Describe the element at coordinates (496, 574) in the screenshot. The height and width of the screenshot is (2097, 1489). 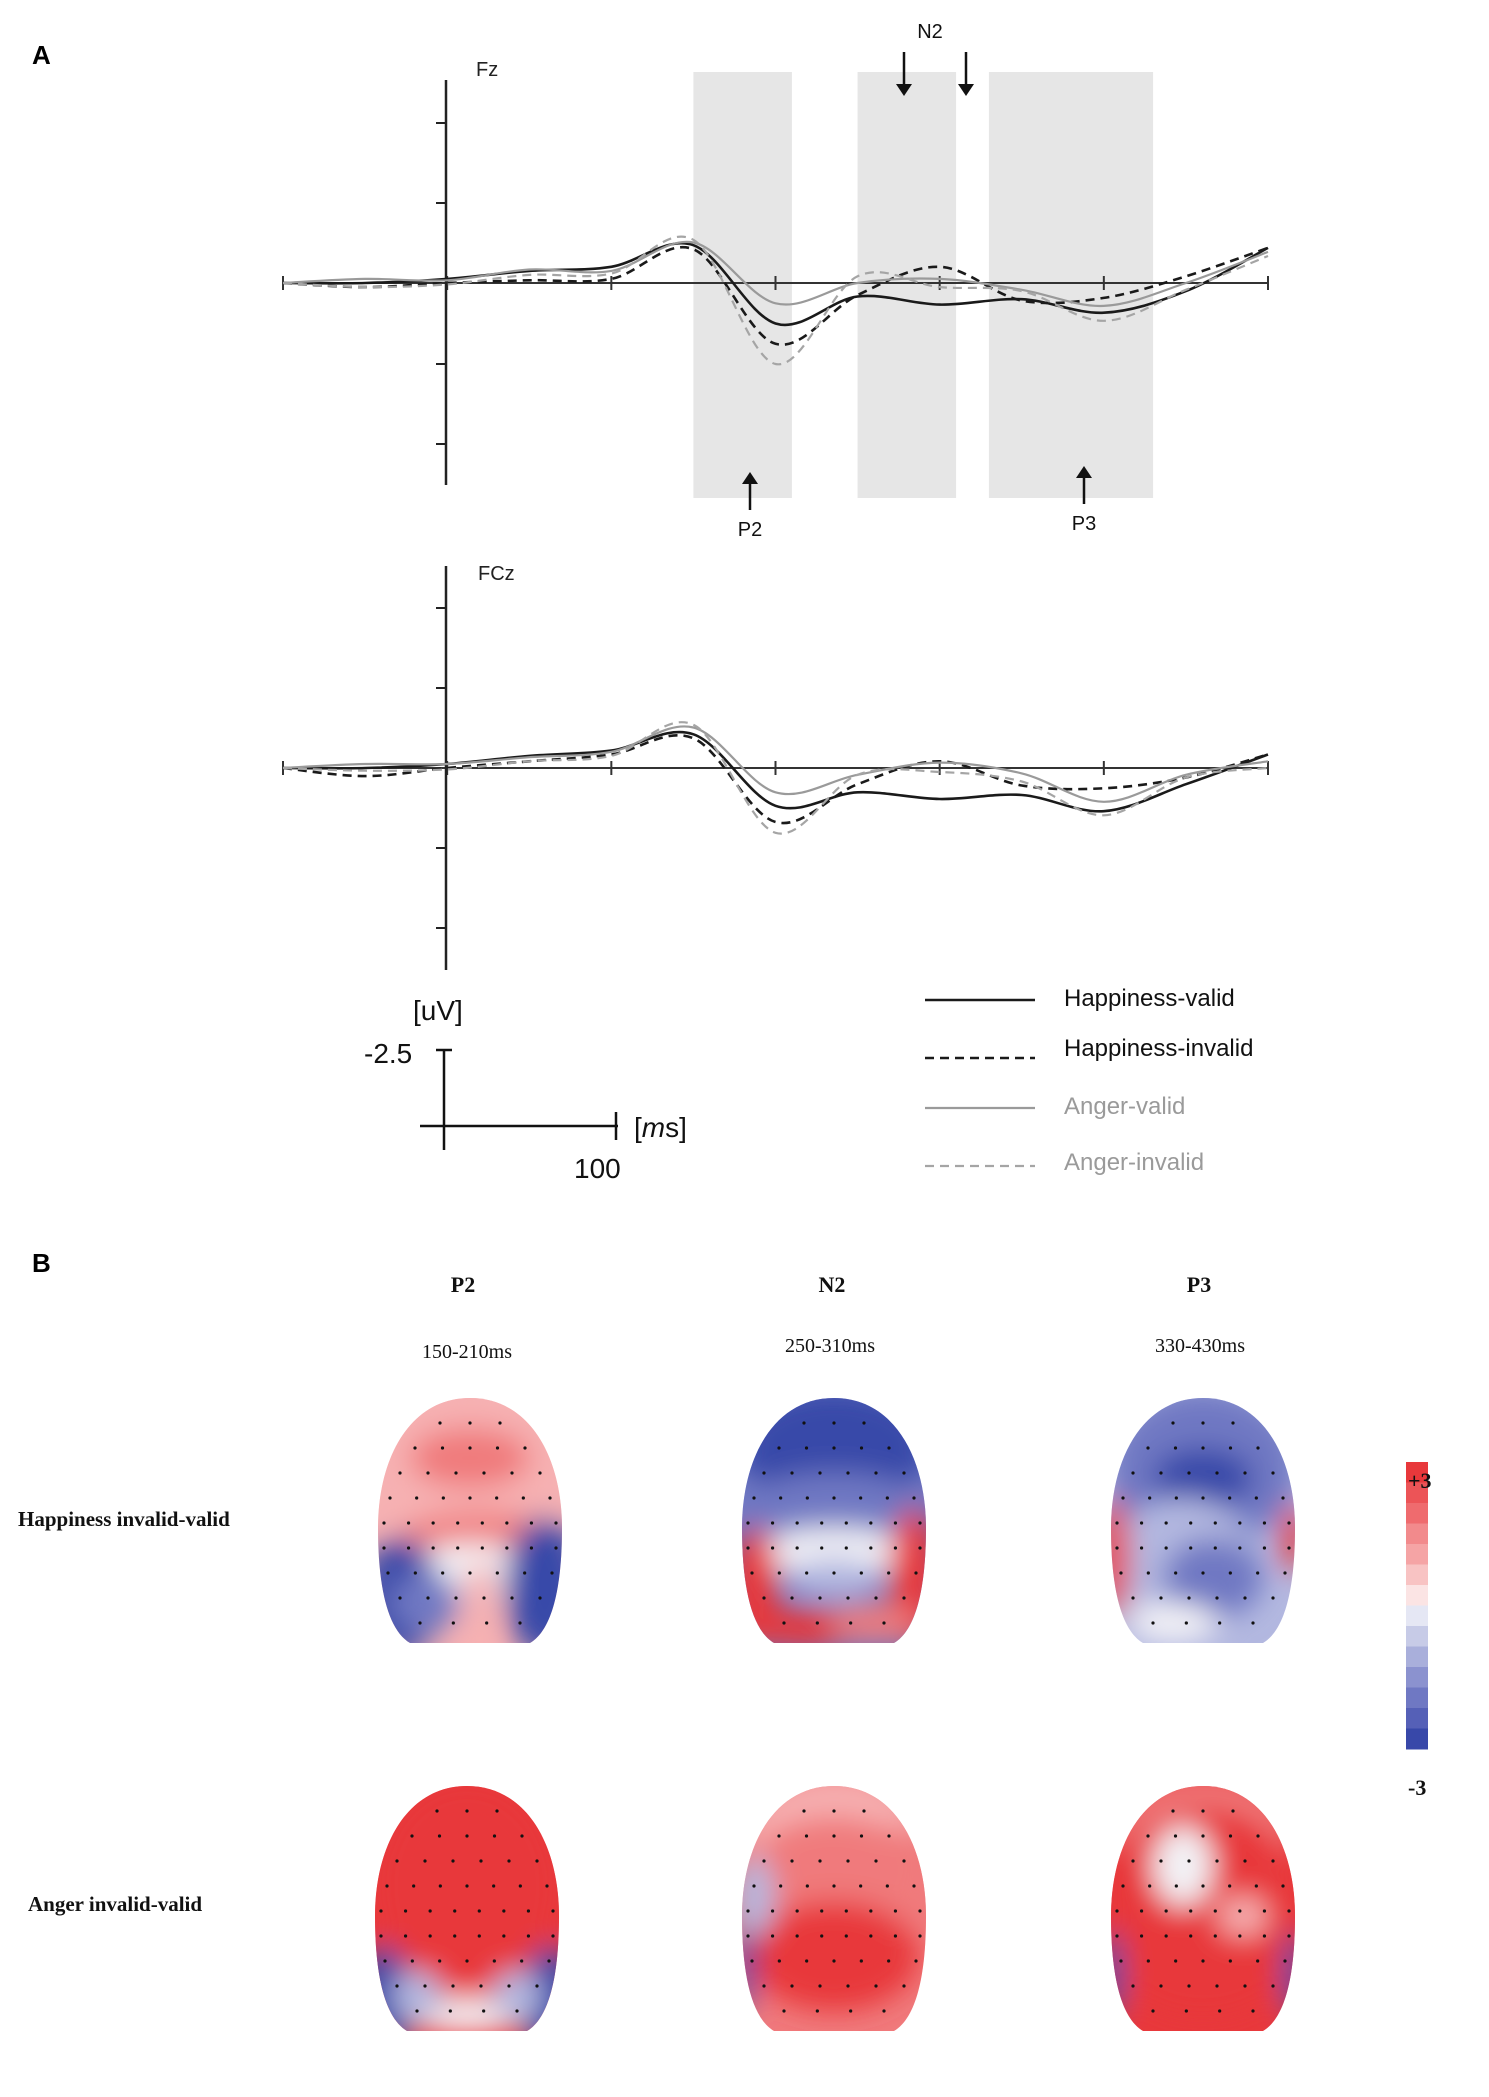
I see `fcz-channel-label: FCz` at that location.